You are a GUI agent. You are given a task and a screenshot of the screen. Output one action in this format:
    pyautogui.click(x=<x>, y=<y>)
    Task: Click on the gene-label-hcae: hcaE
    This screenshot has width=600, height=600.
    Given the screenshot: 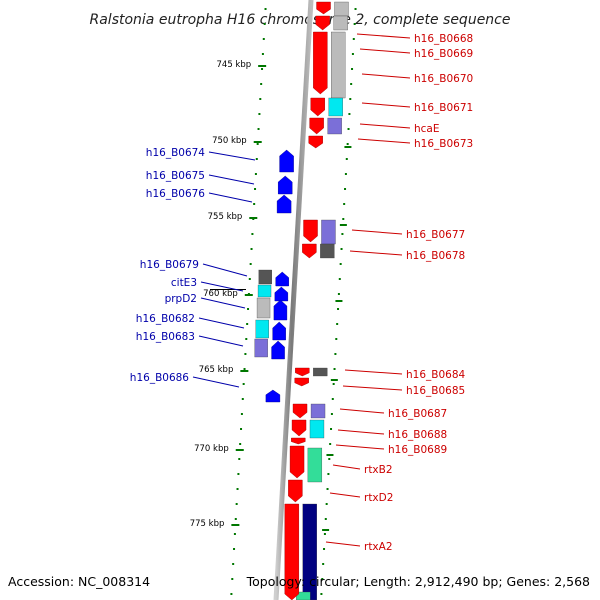 What is the action you would take?
    pyautogui.click(x=427, y=129)
    